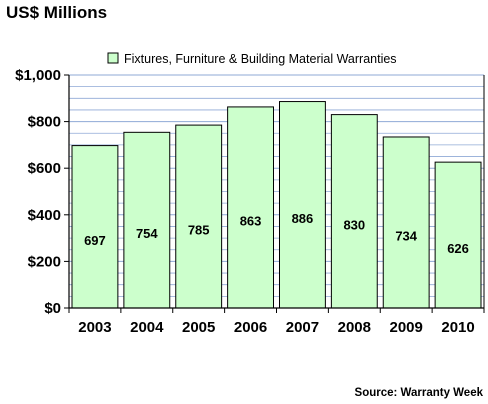 The image size is (488, 404). What do you see at coordinates (113, 58) in the screenshot?
I see `legend-swatch` at bounding box center [113, 58].